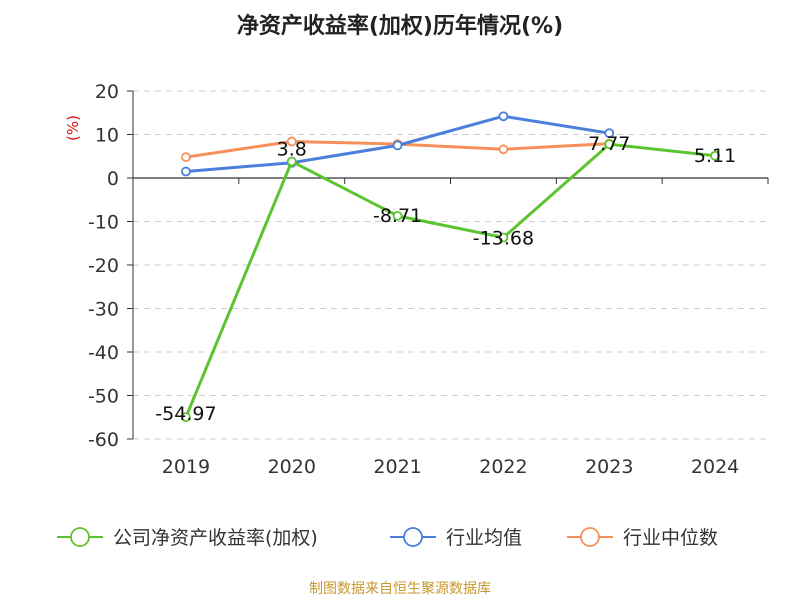 The width and height of the screenshot is (800, 600). Describe the element at coordinates (103, 440) in the screenshot. I see `y-tick-label: -60` at that location.